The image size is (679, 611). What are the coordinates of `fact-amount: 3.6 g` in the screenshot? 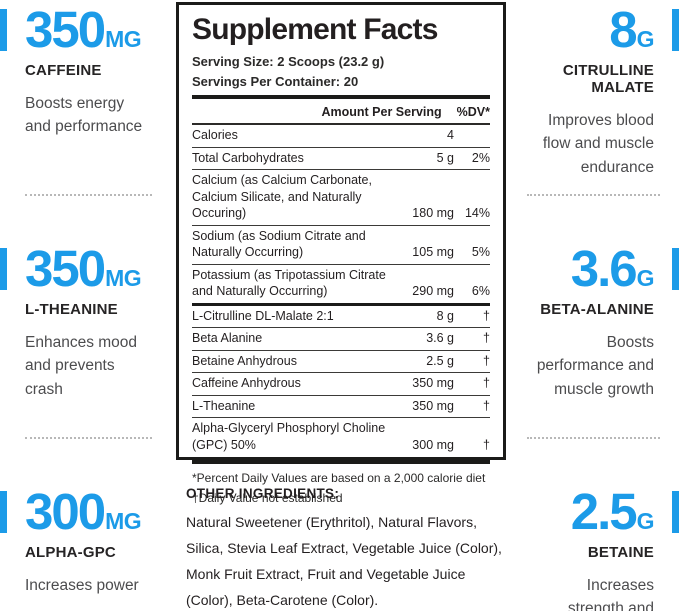 It's located at (440, 338).